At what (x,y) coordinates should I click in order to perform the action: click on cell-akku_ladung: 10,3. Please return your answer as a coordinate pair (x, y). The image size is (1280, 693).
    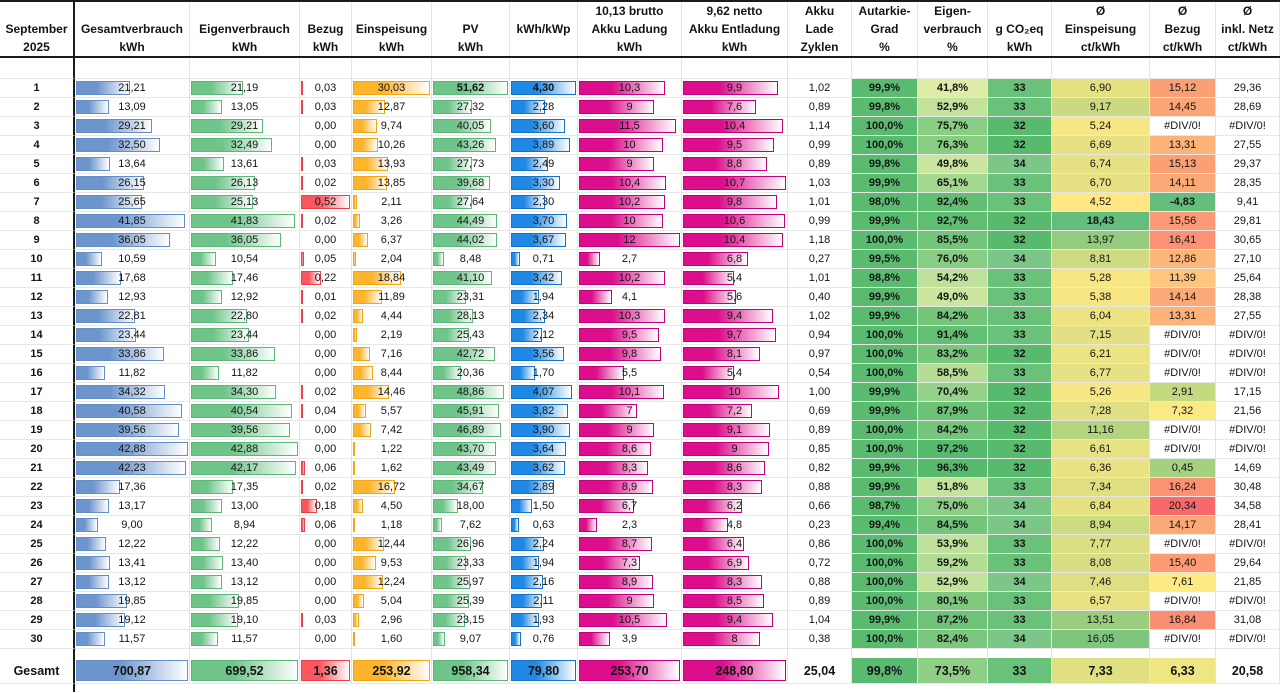
    Looking at the image, I should click on (630, 316).